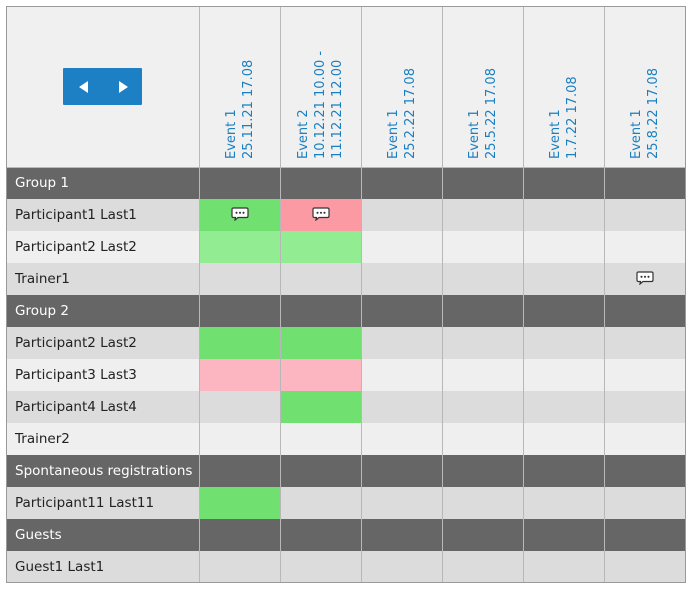  I want to click on participant-name: Participant3 Last3, so click(76, 375).